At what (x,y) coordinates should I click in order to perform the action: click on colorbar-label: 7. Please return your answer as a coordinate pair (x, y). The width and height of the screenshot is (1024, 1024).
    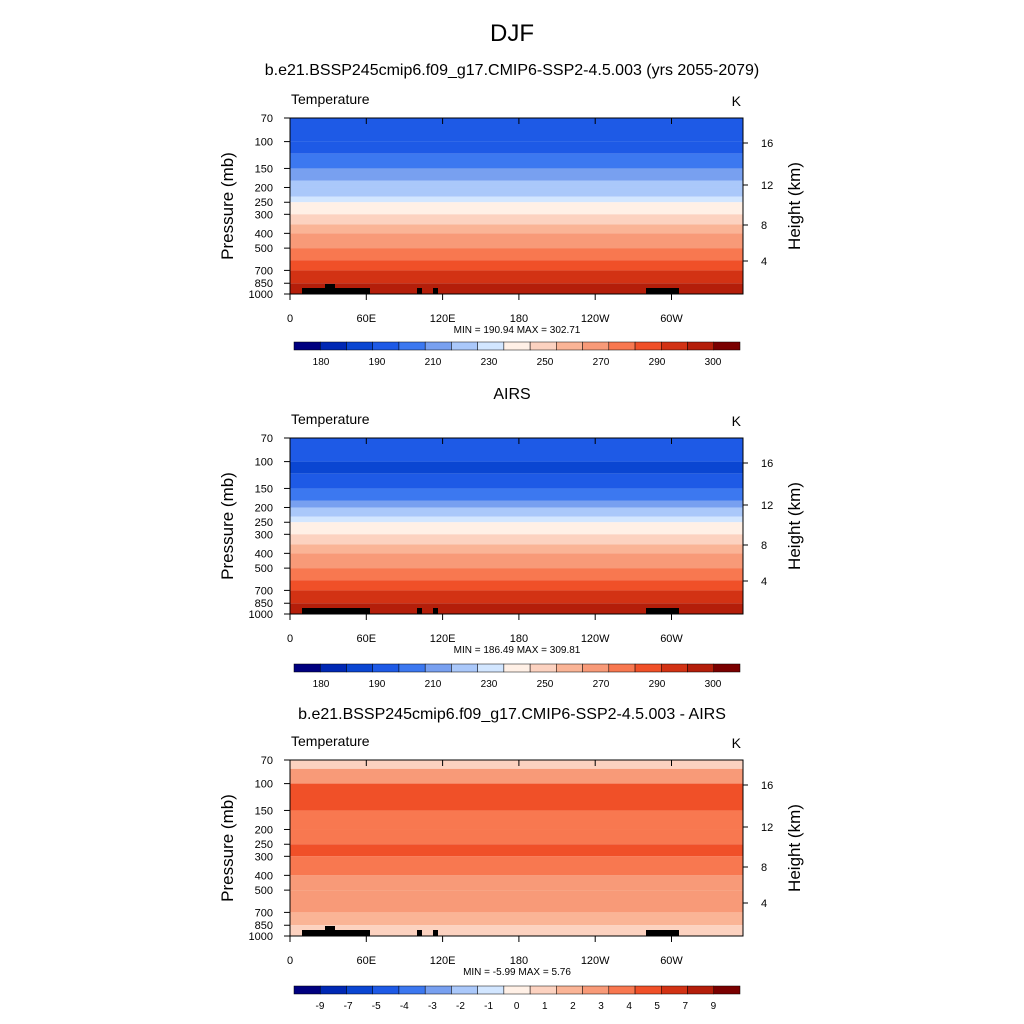
    Looking at the image, I should click on (686, 1006).